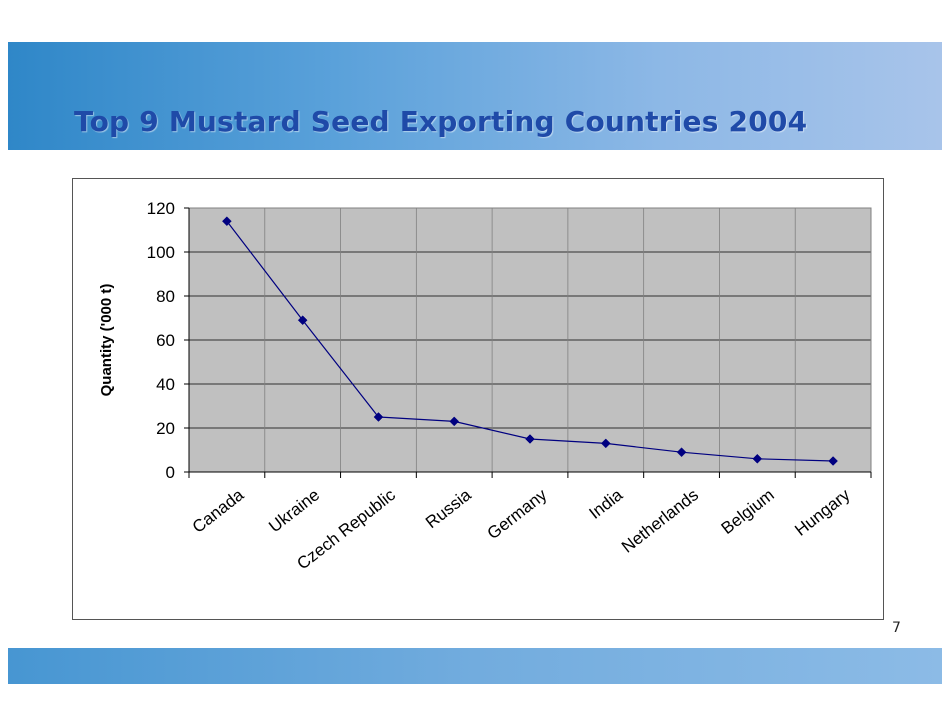 This screenshot has width=942, height=728. What do you see at coordinates (605, 504) in the screenshot?
I see `x-tick-label: India` at bounding box center [605, 504].